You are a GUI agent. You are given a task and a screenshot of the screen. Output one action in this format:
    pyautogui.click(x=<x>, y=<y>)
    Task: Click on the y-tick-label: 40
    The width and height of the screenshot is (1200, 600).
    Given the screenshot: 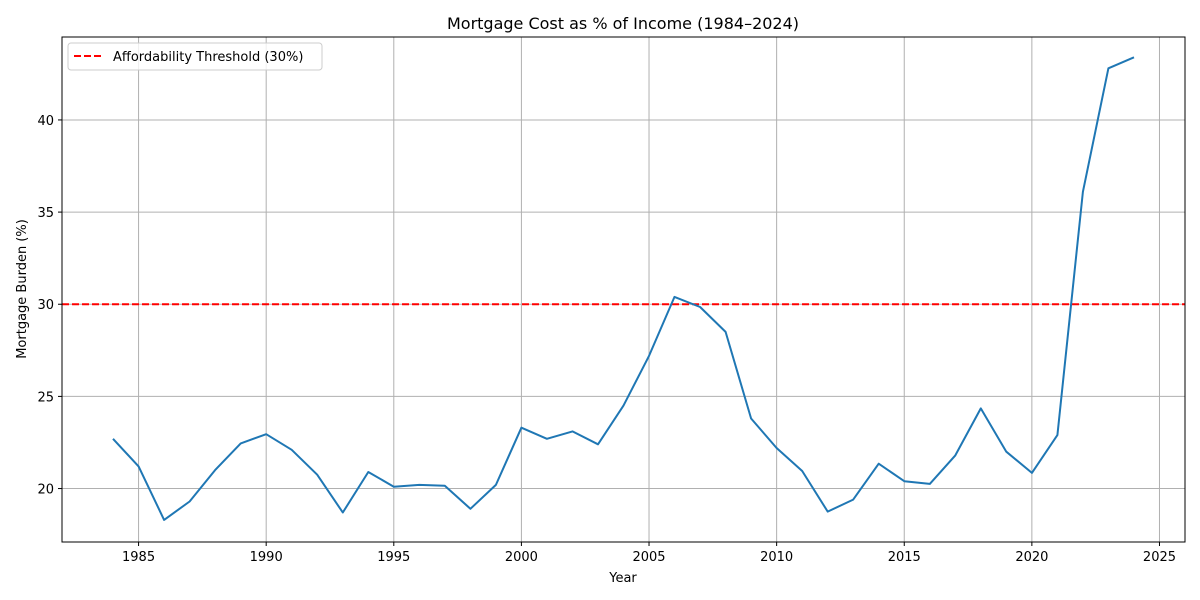 What is the action you would take?
    pyautogui.click(x=45, y=121)
    